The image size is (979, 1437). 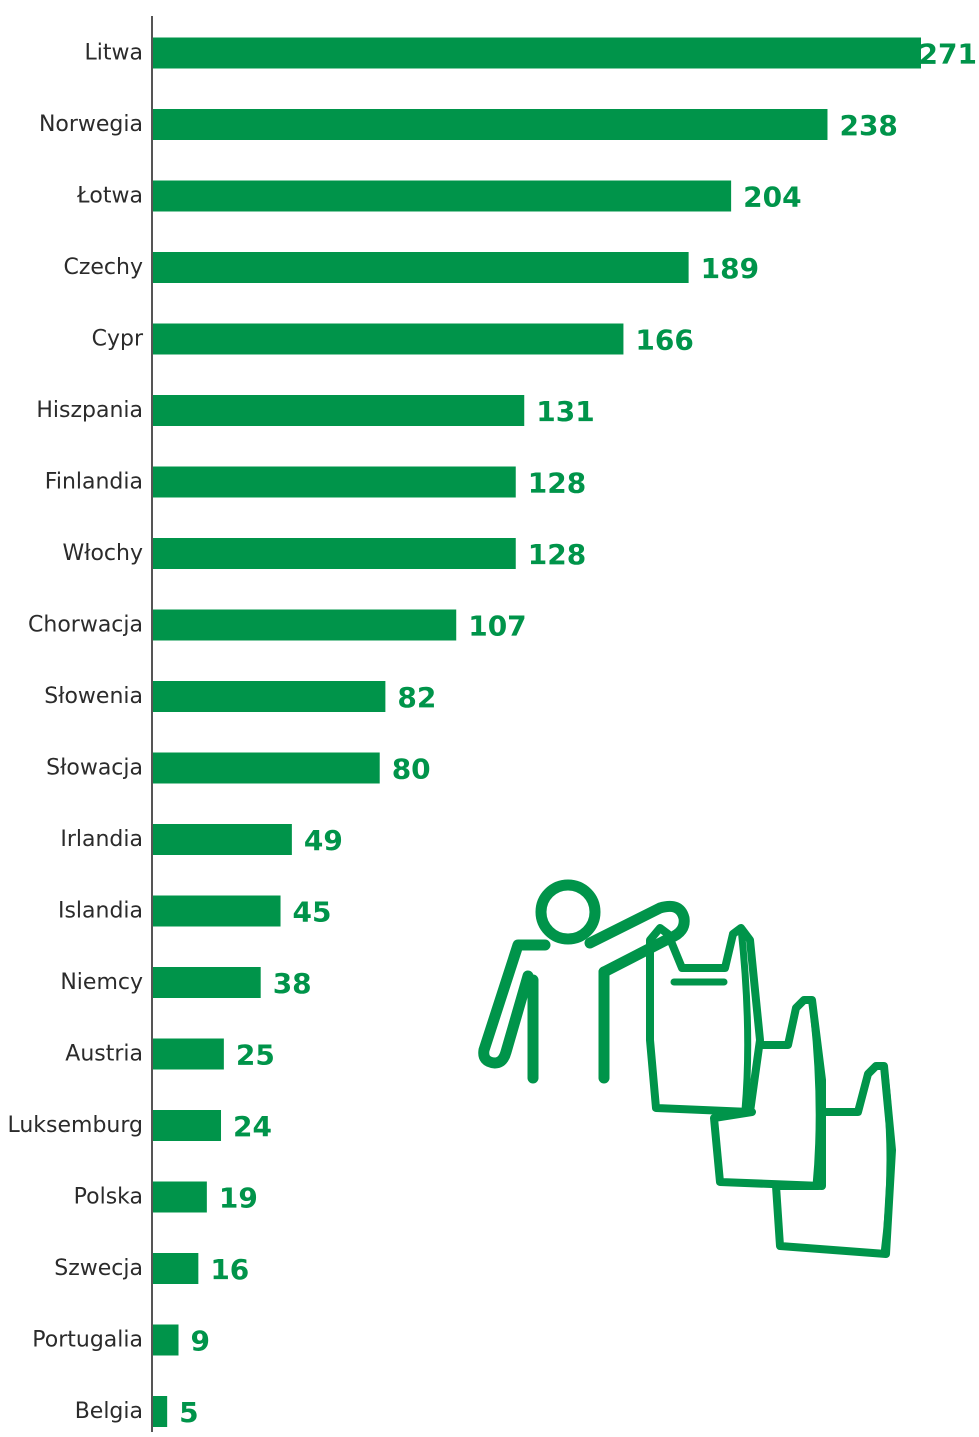 I want to click on value-label: 9, so click(x=200, y=1341).